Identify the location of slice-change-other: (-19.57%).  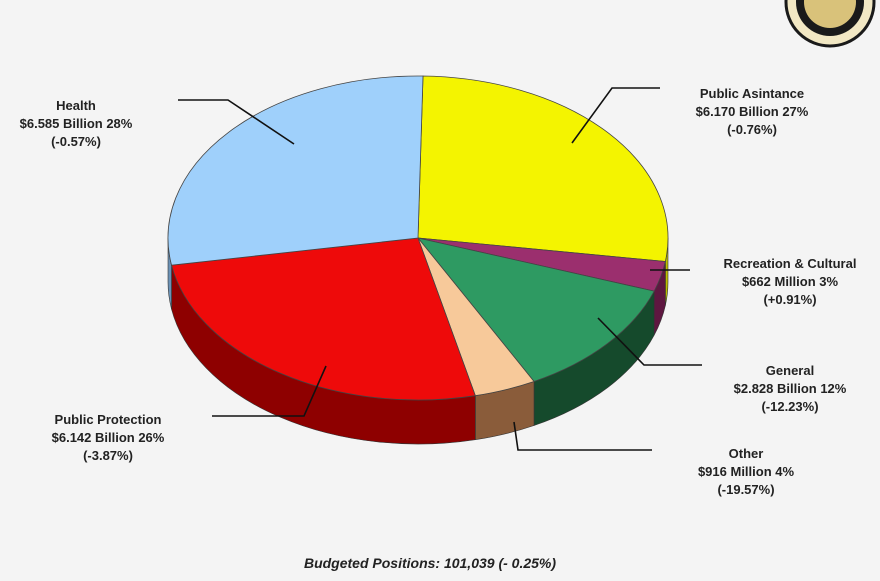
(745, 489).